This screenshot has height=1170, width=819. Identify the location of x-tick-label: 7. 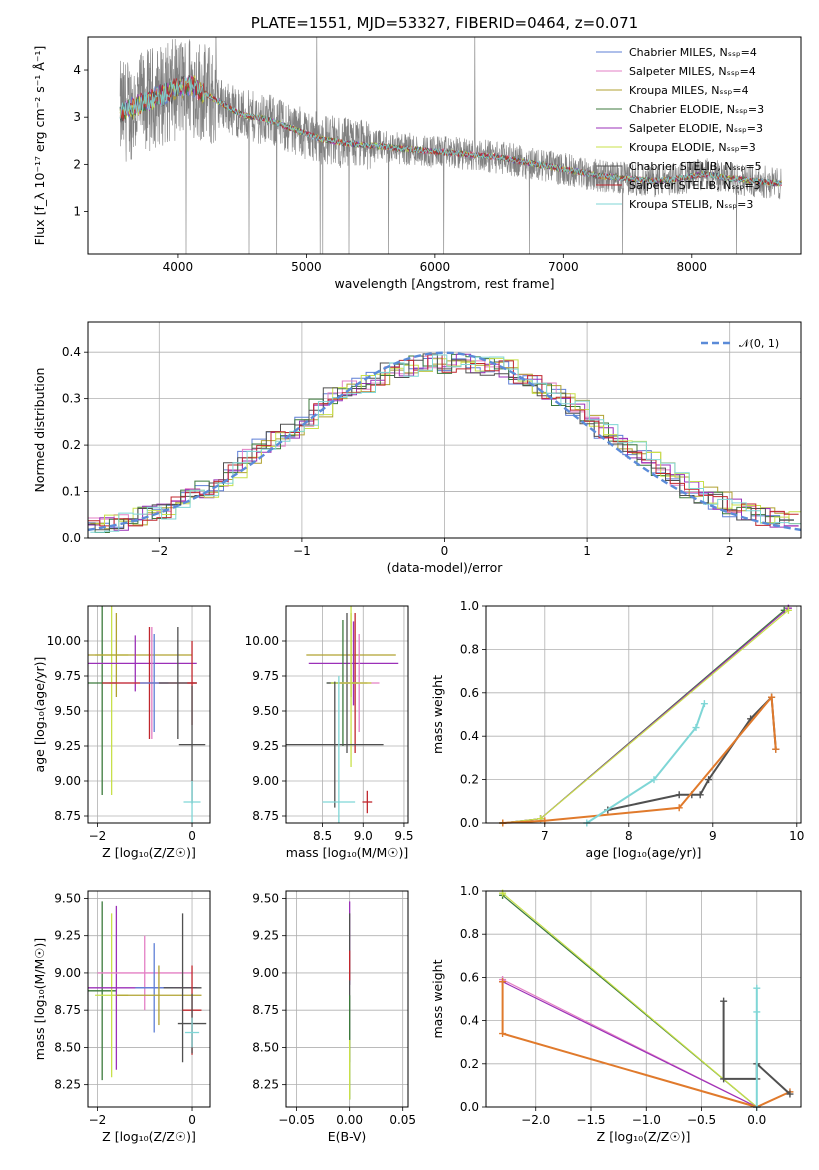
(545, 836).